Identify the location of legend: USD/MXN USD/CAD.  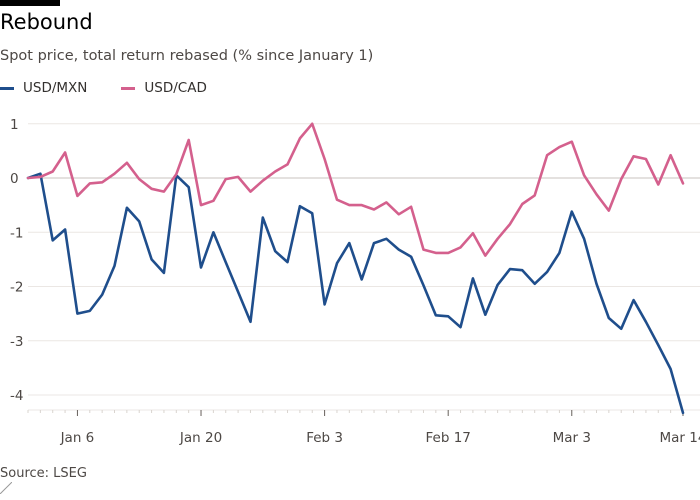
(120, 88).